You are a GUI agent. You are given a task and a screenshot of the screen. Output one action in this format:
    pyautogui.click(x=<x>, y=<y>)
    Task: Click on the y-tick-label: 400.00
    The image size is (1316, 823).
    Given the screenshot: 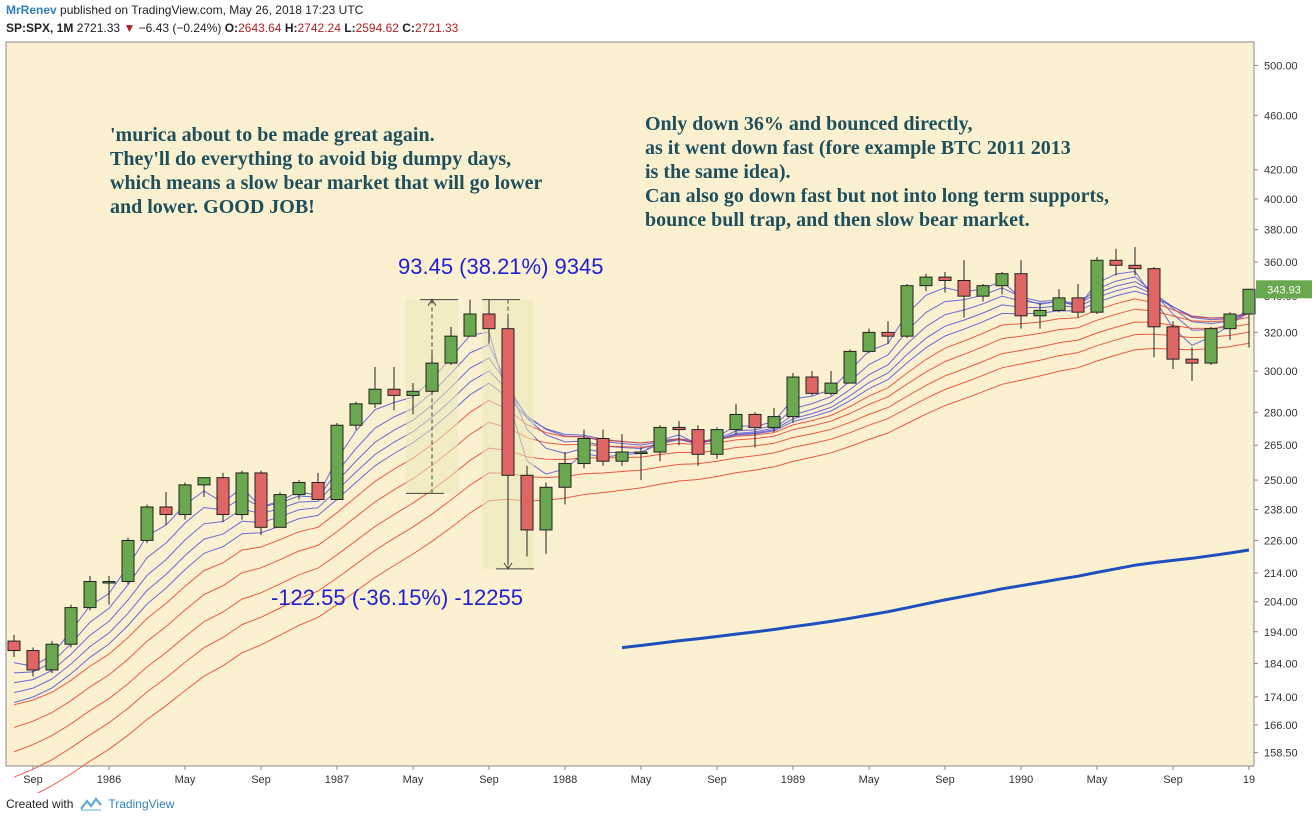 What is the action you would take?
    pyautogui.click(x=1281, y=200)
    